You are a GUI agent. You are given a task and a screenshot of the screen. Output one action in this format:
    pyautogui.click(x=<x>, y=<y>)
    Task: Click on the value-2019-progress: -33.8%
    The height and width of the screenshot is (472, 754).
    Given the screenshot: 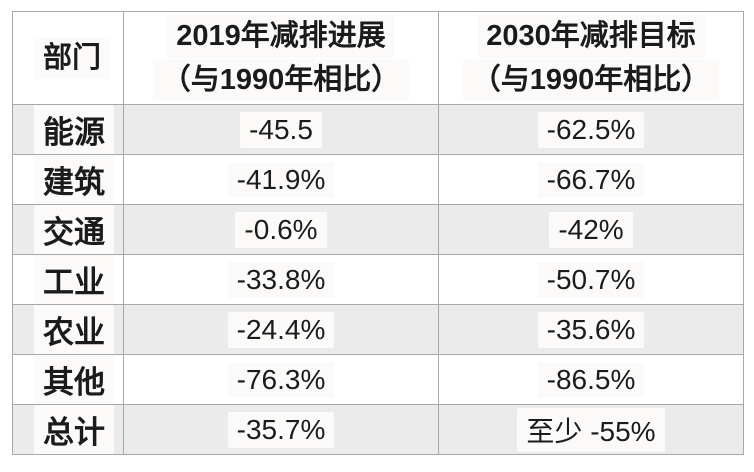 What is the action you would take?
    pyautogui.click(x=281, y=279)
    